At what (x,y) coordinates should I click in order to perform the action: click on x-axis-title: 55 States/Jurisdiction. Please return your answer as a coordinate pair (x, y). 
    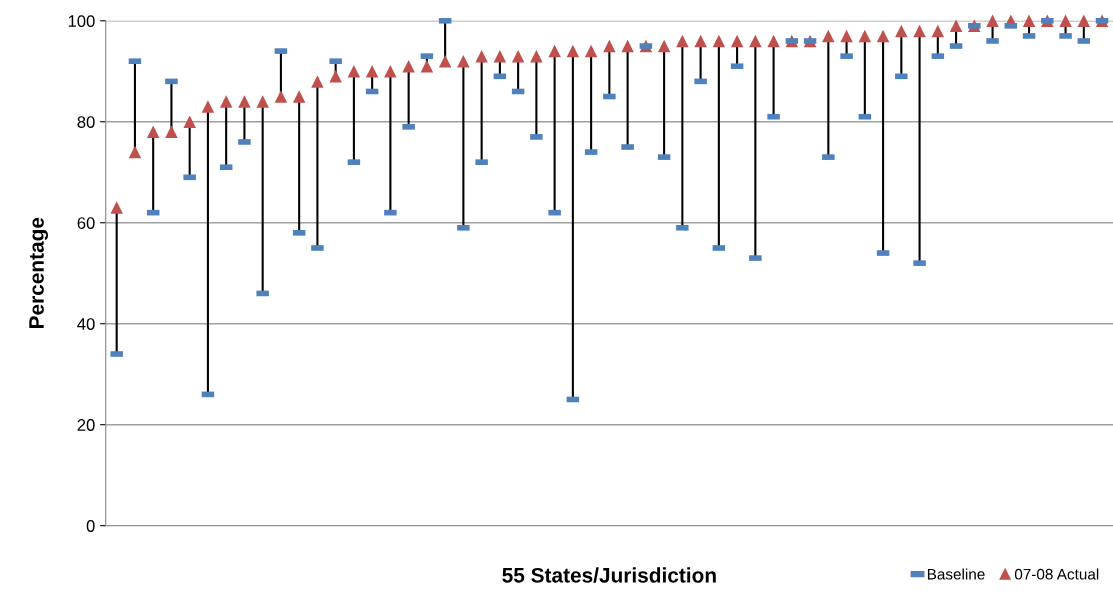
    Looking at the image, I should click on (609, 575).